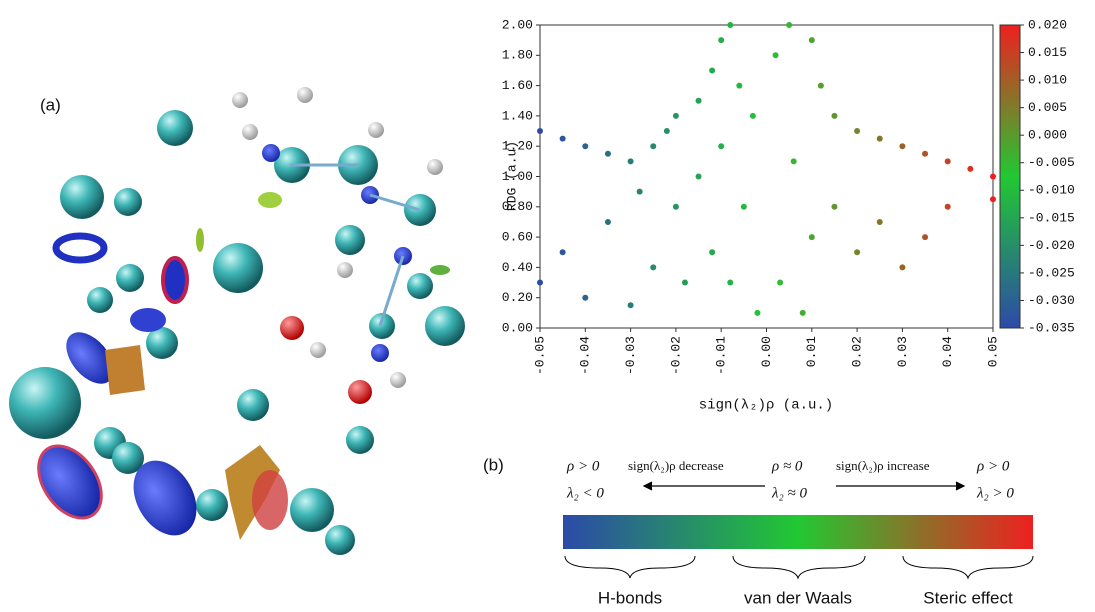 This screenshot has width=1095, height=612. What do you see at coordinates (995, 493) in the screenshot?
I see `condition: λ₂ > 0` at bounding box center [995, 493].